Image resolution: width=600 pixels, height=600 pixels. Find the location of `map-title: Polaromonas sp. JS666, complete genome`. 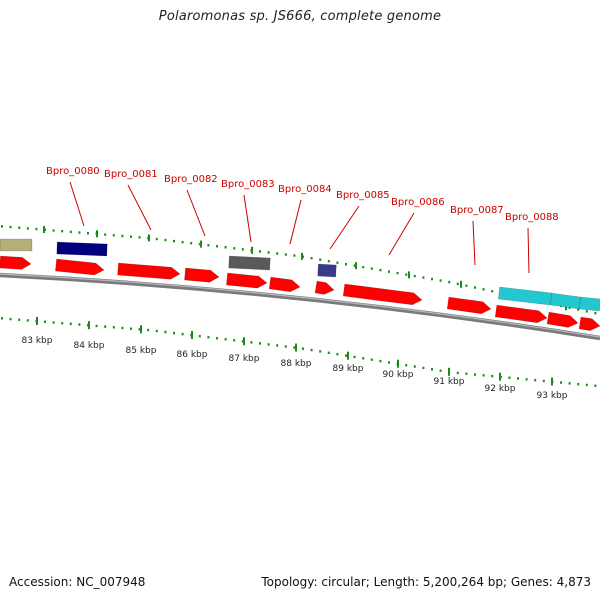

map-title: Polaromonas sp. JS666, complete genome is located at coordinates (300, 16).